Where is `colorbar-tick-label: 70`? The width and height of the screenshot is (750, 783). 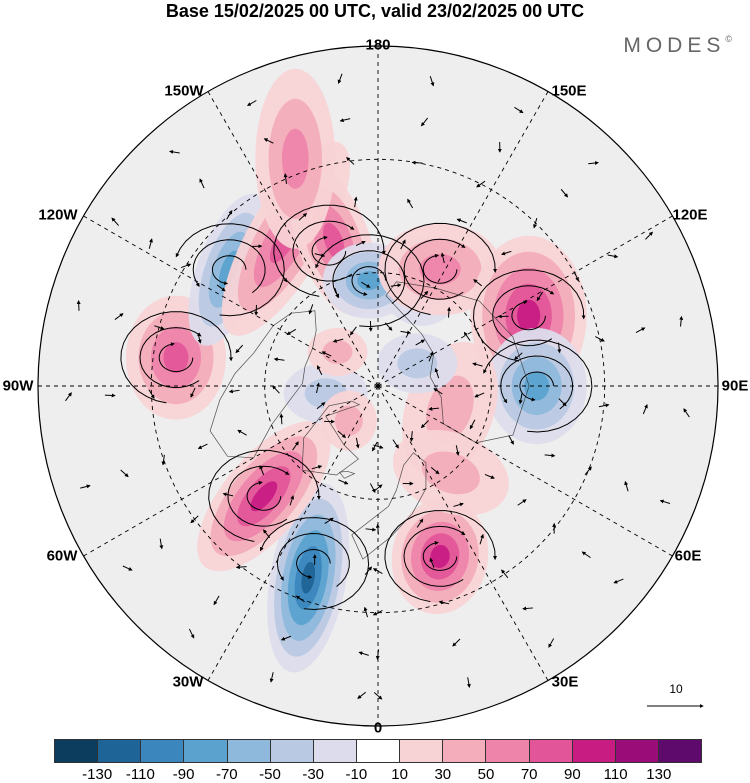 colorbar-tick-label: 70 is located at coordinates (529, 774).